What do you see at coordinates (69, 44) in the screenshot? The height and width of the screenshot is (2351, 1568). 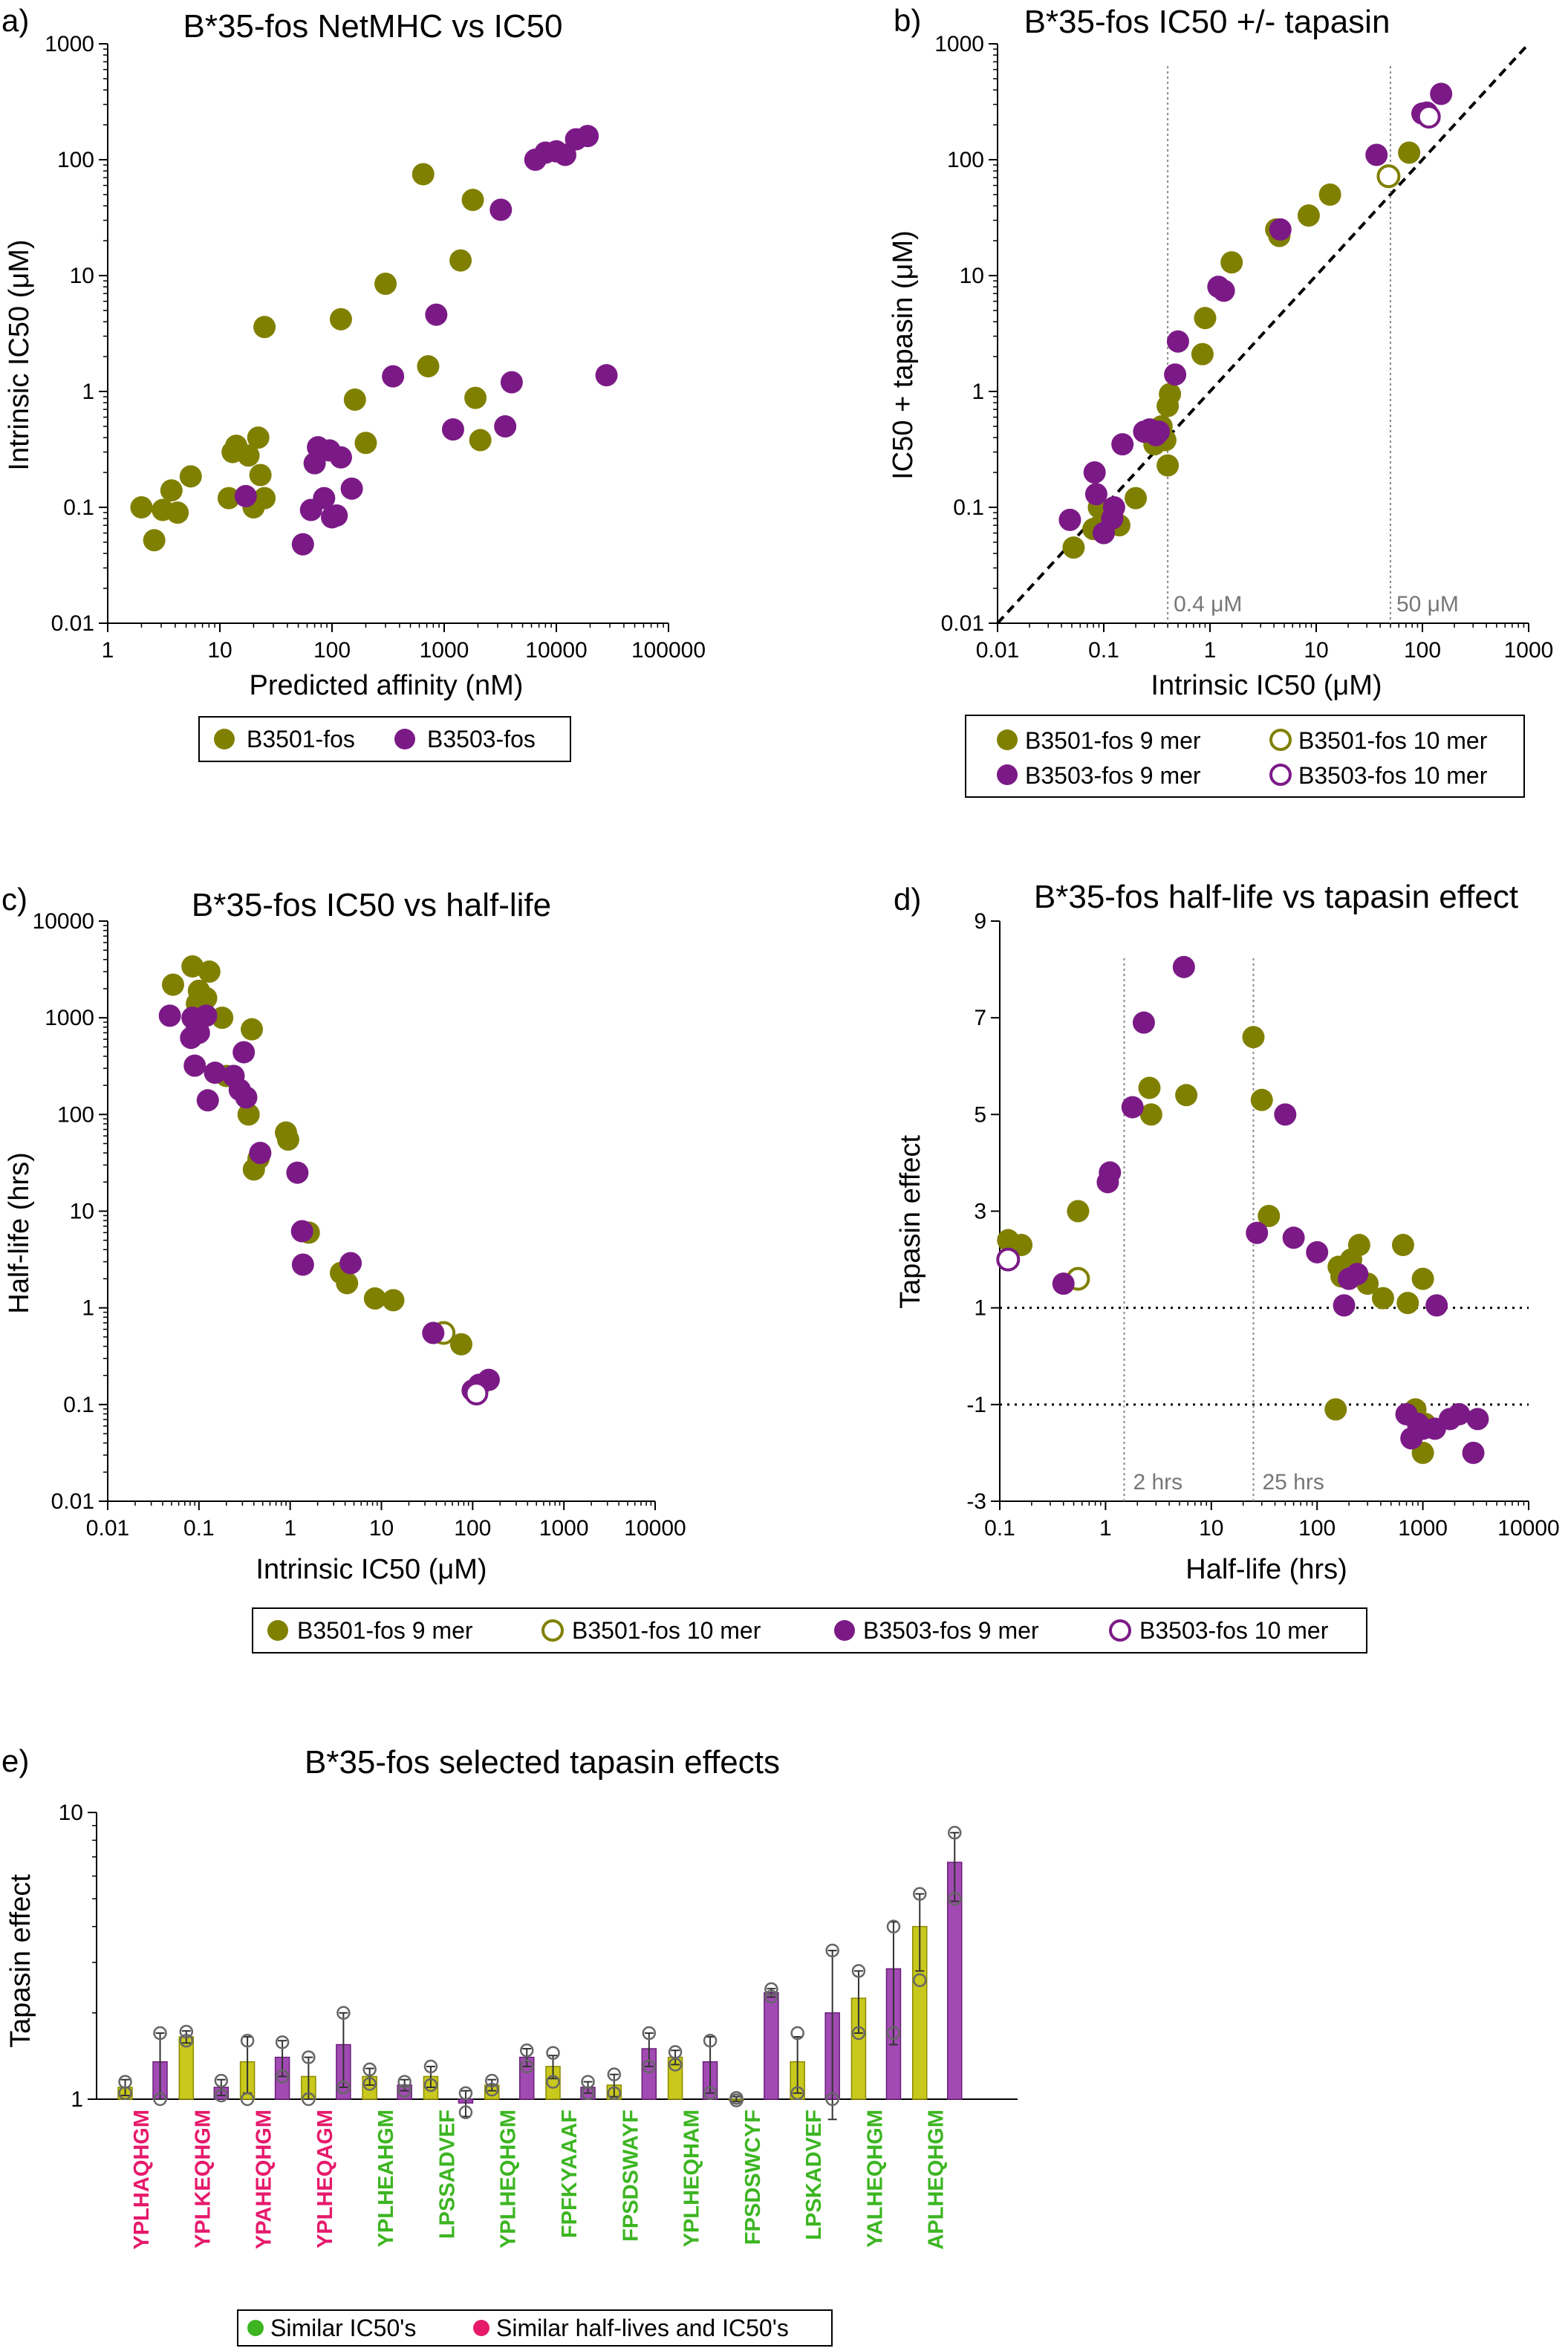 I see `y-tick-label: 1000` at bounding box center [69, 44].